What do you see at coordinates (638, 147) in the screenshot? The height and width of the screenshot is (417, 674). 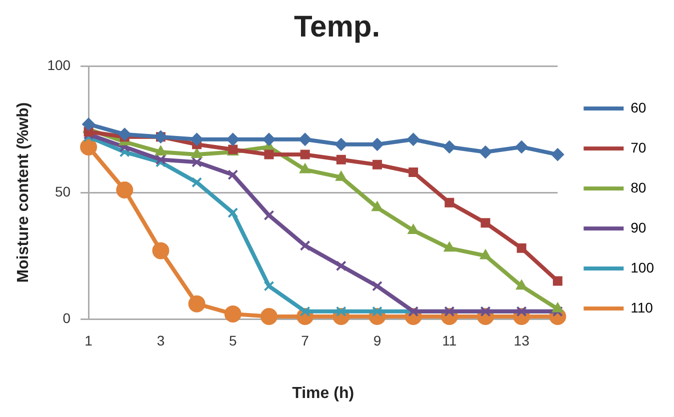 I see `legend-label: 70` at bounding box center [638, 147].